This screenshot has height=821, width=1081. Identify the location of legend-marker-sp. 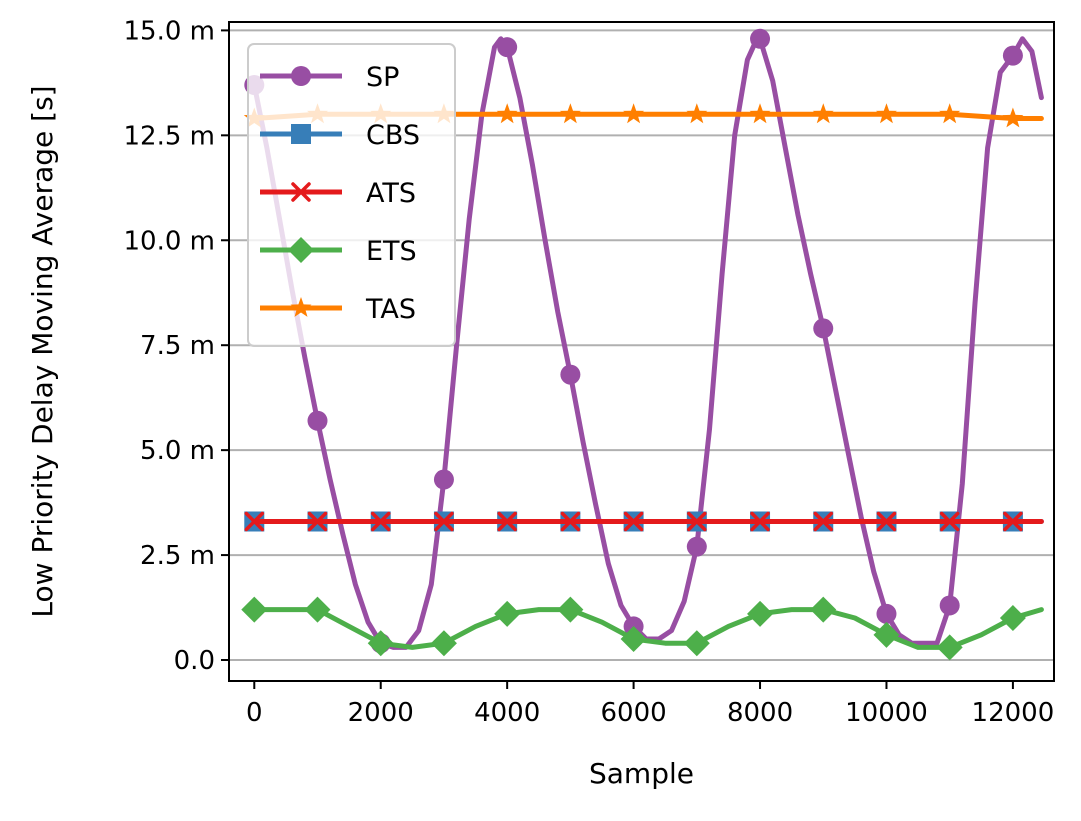
(301, 76).